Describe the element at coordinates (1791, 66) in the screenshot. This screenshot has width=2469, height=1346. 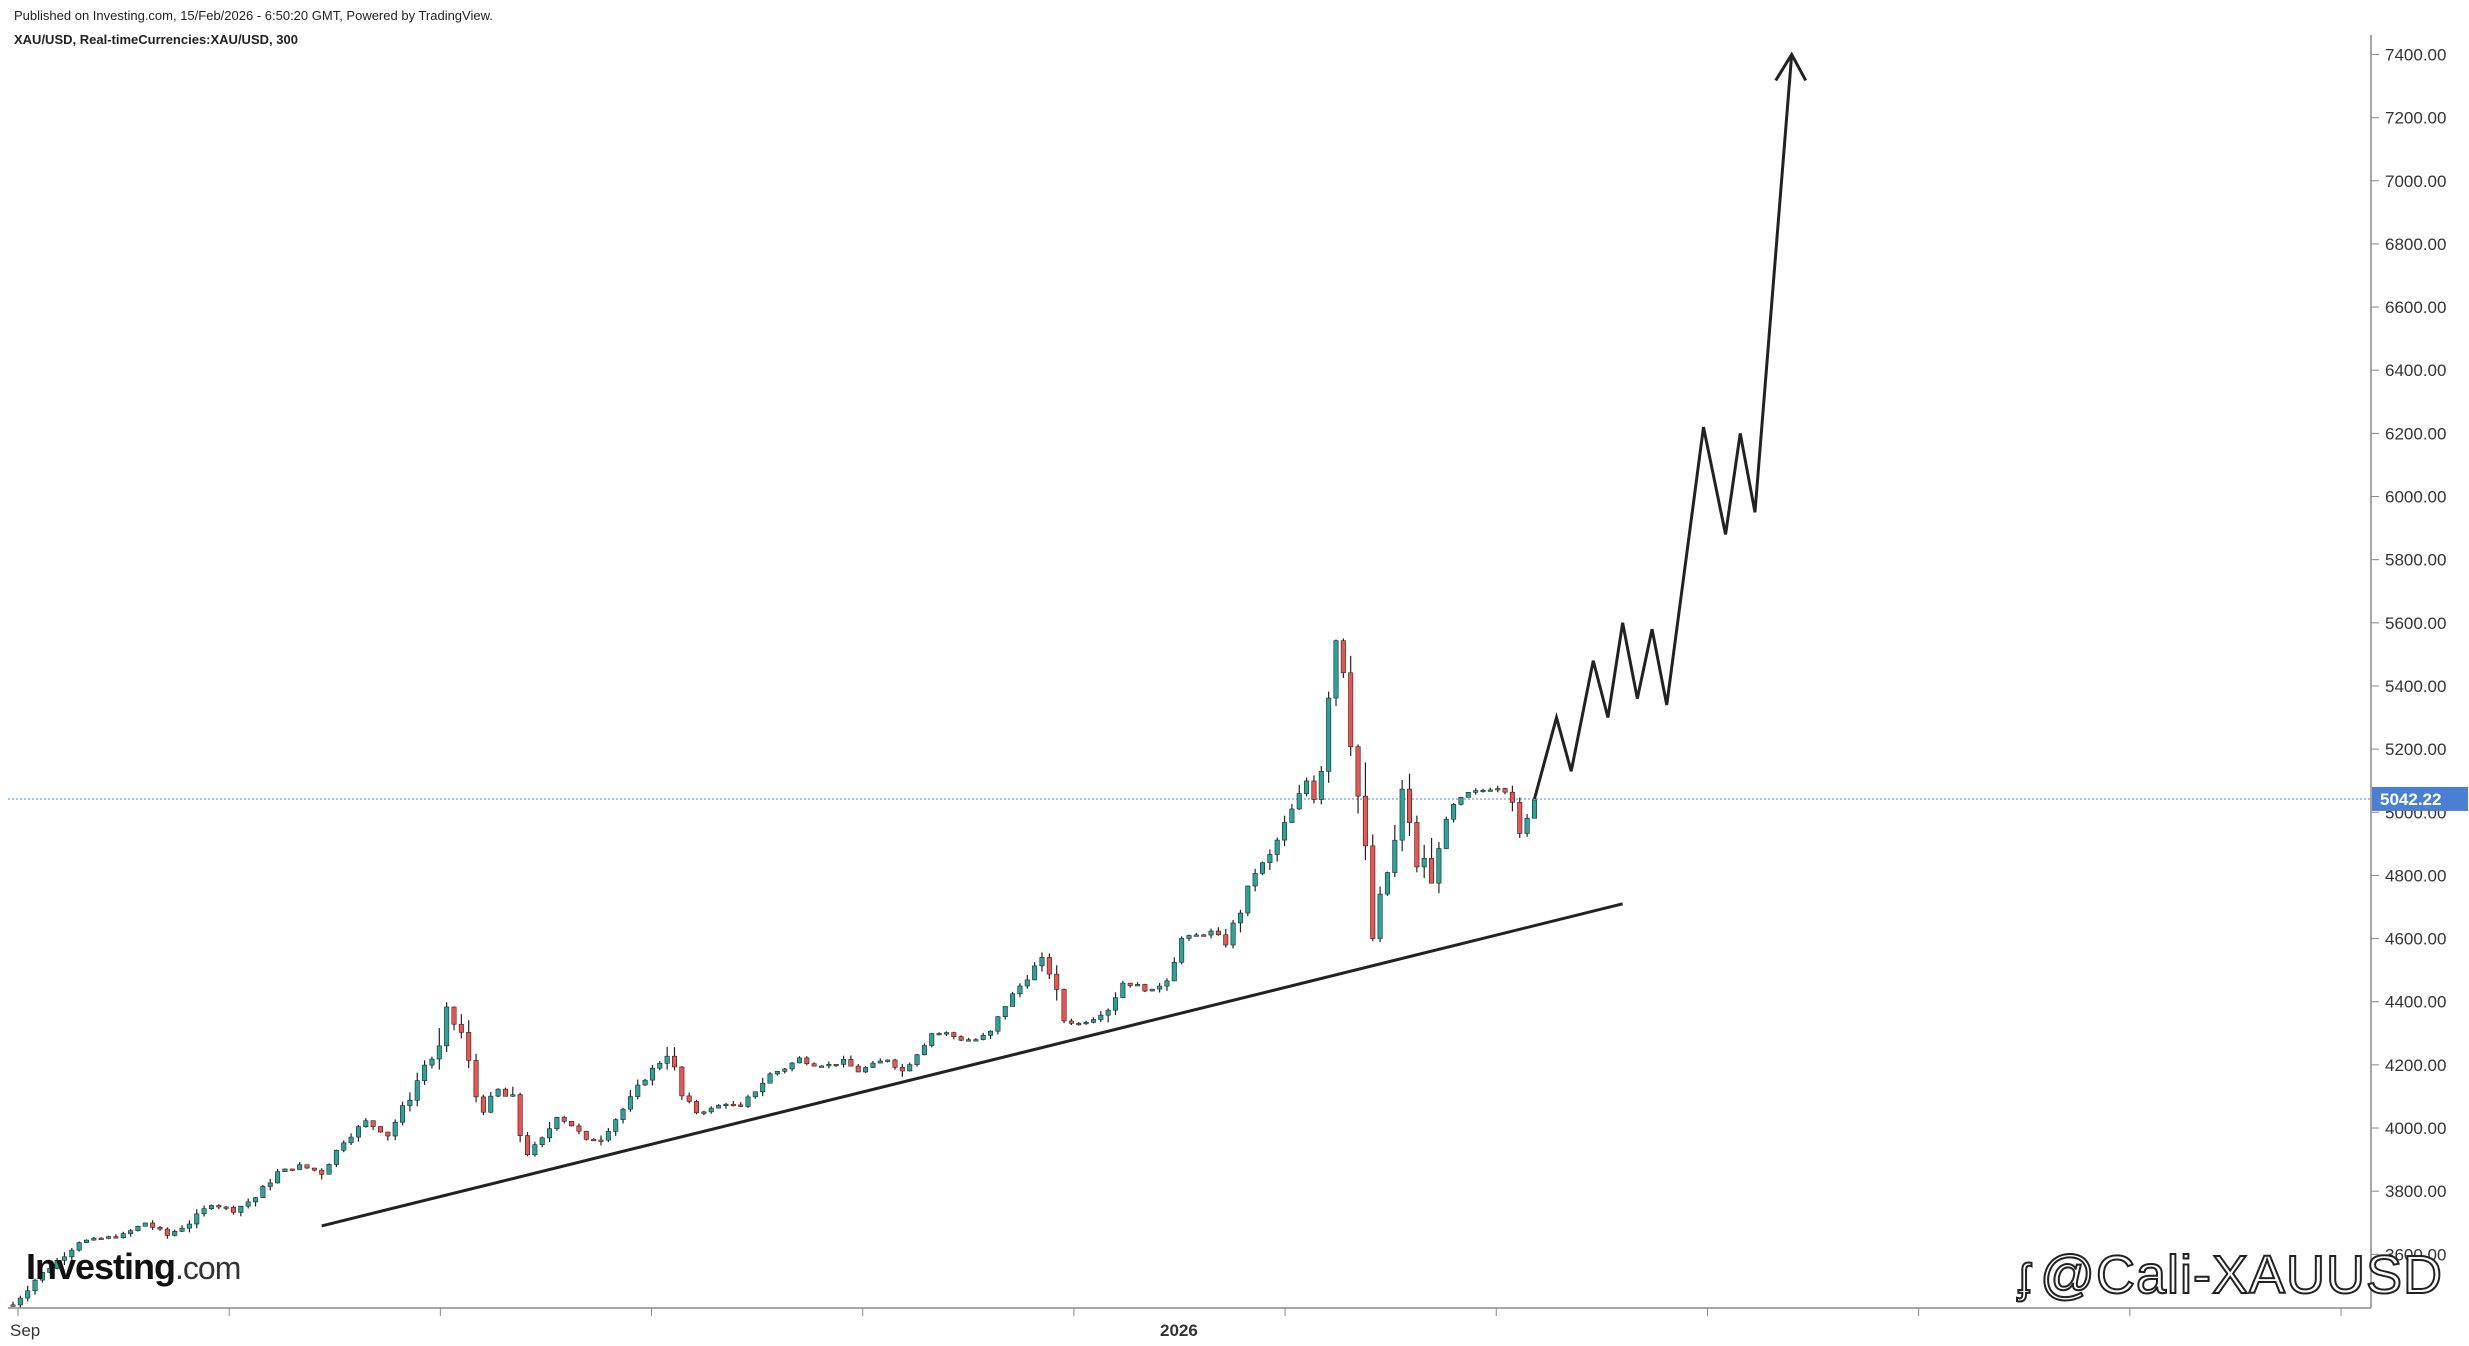
I see `projection-arrowhead` at that location.